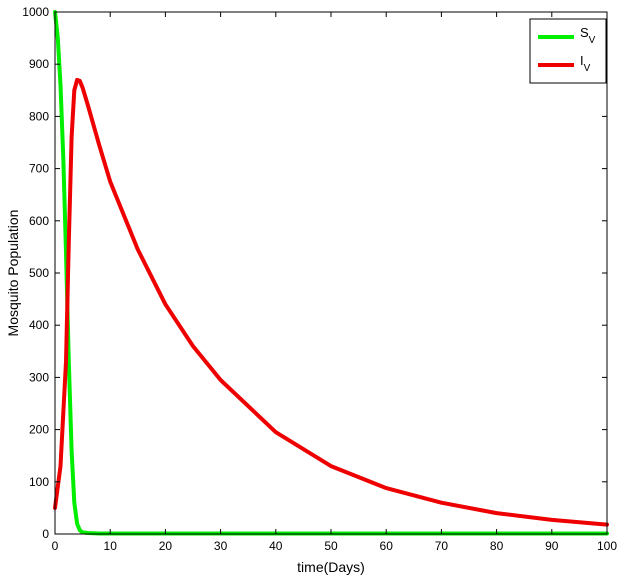 The image size is (624, 582). What do you see at coordinates (387, 546) in the screenshot?
I see `x-tick-label: 60` at bounding box center [387, 546].